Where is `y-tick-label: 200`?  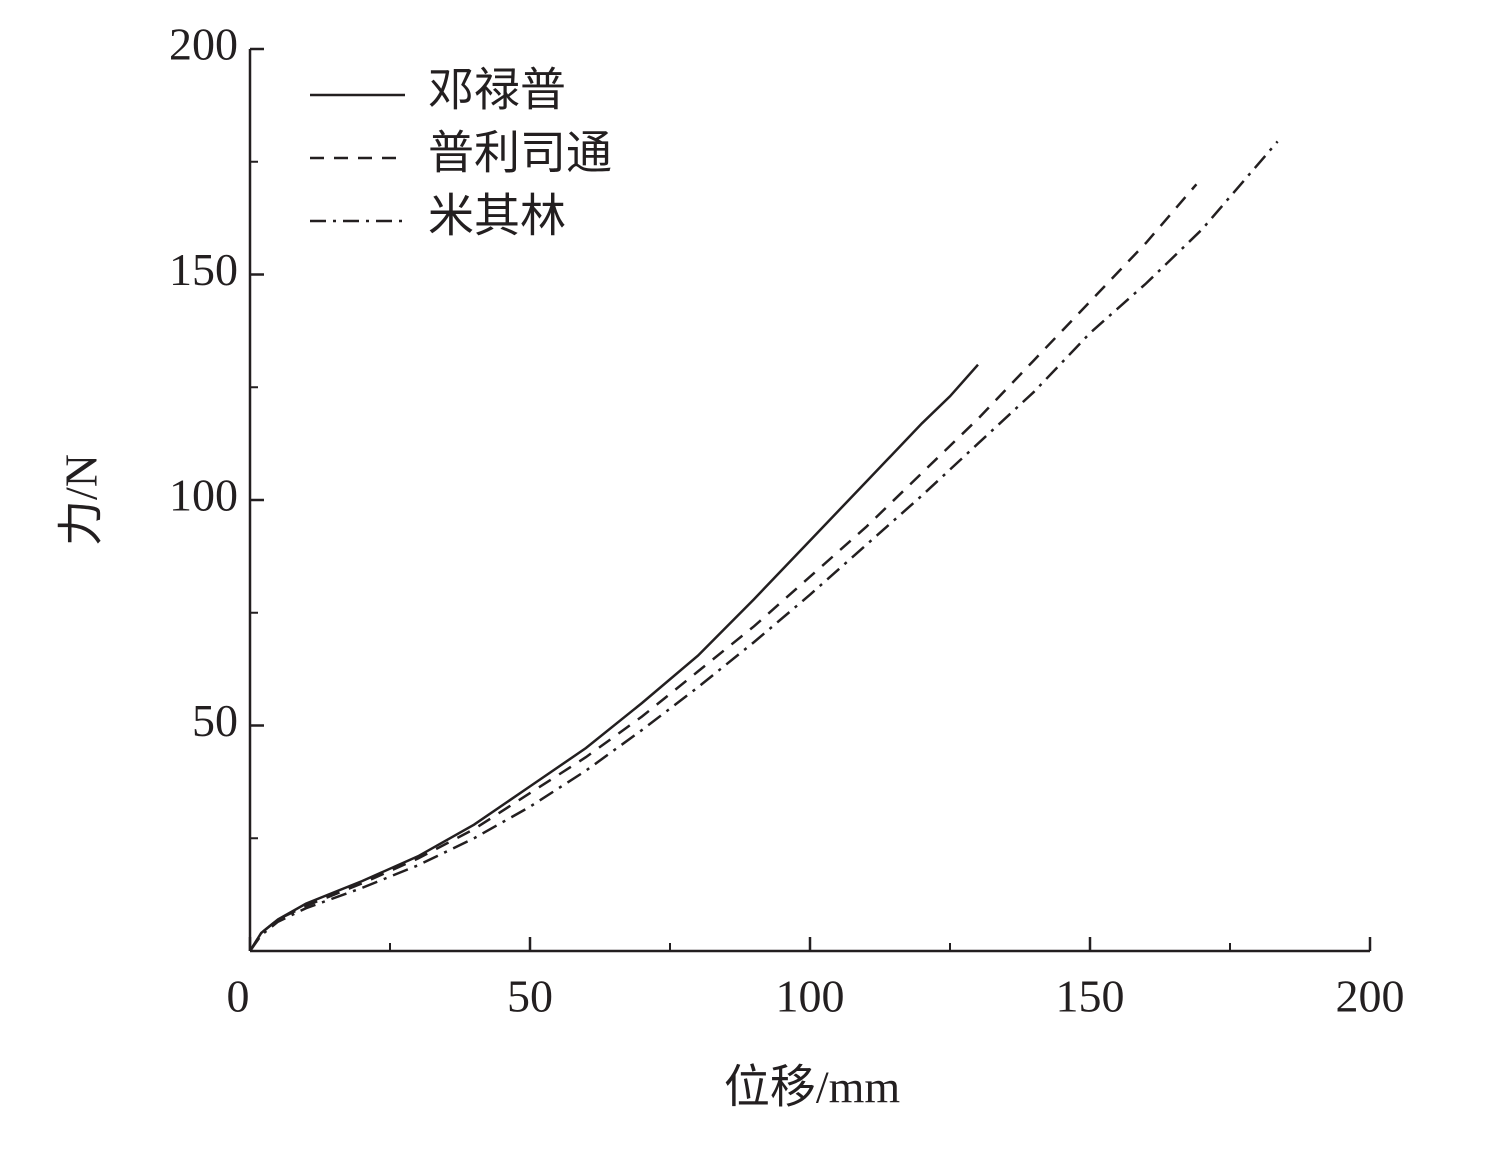
y-tick-label: 200 is located at coordinates (203, 44).